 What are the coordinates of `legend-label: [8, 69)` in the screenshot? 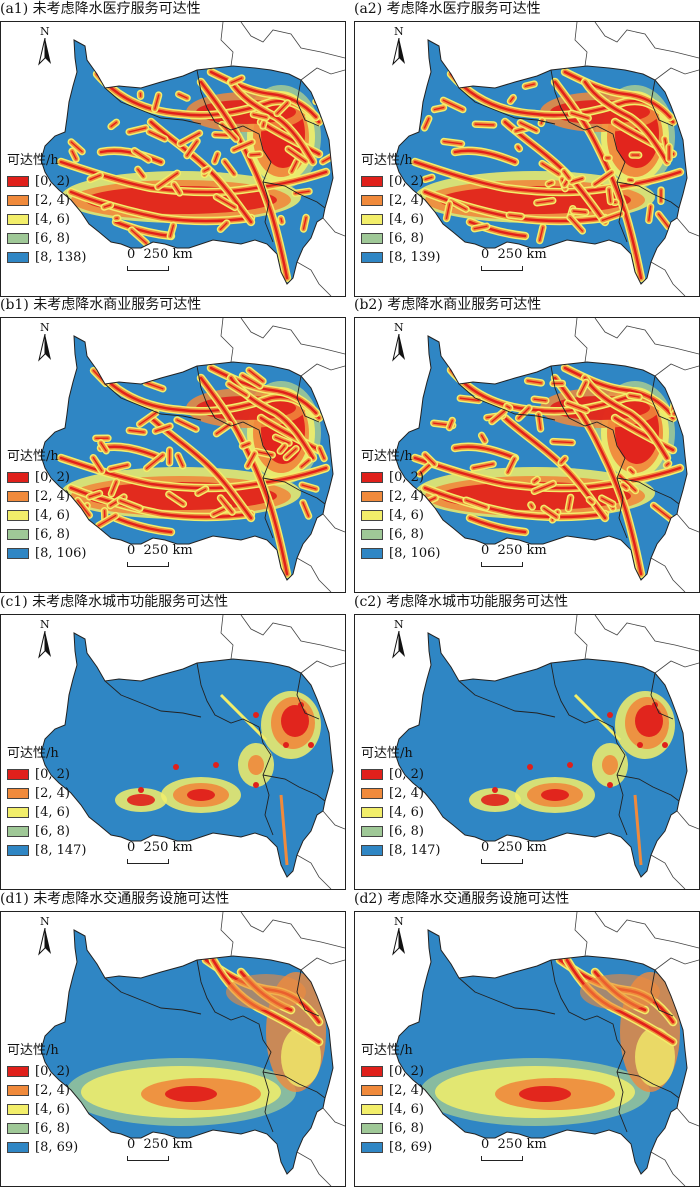 It's located at (57, 1147).